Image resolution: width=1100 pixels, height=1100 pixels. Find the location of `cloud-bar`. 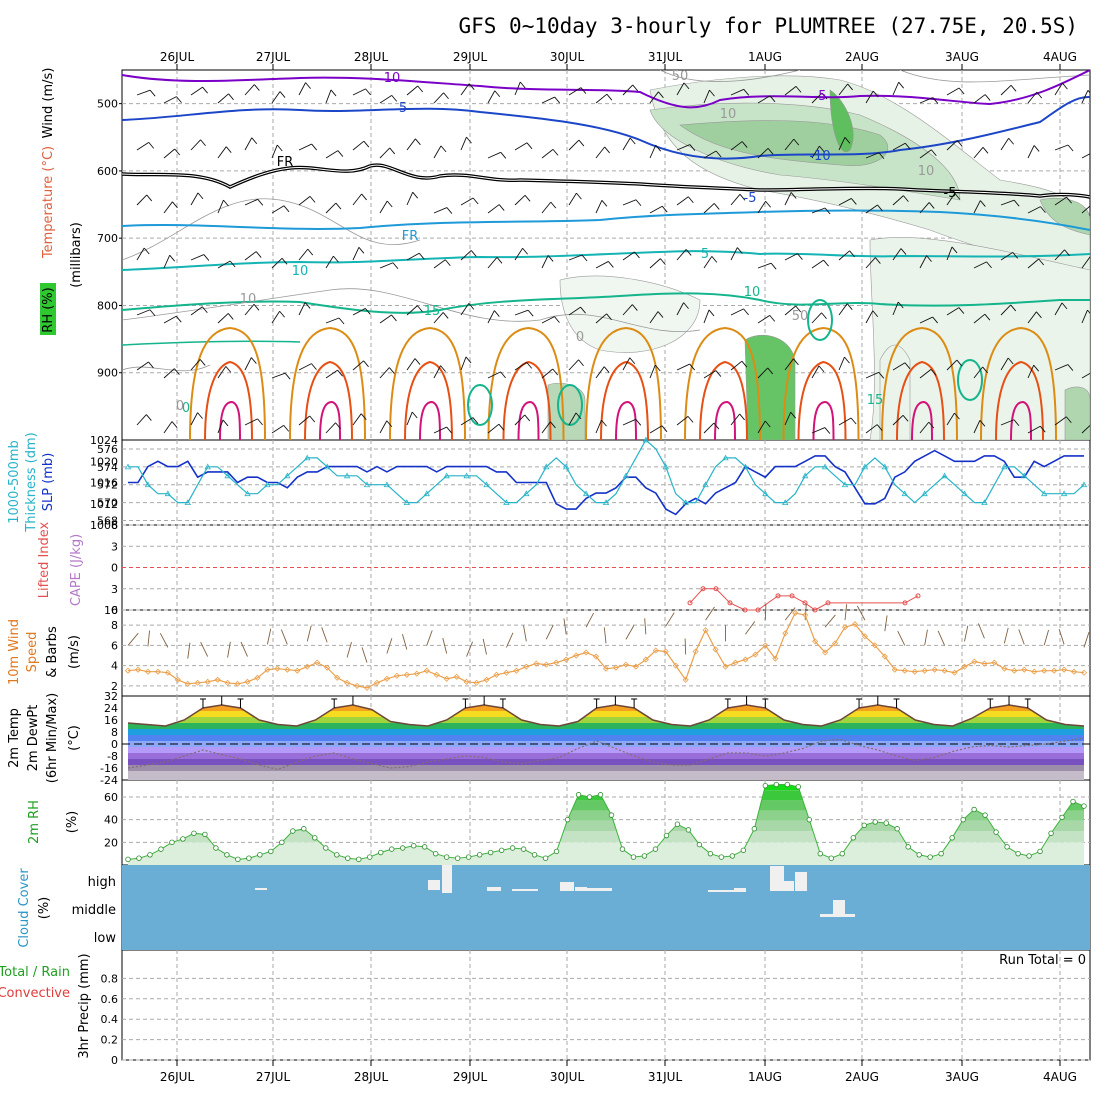

cloud-bar is located at coordinates (494, 889).